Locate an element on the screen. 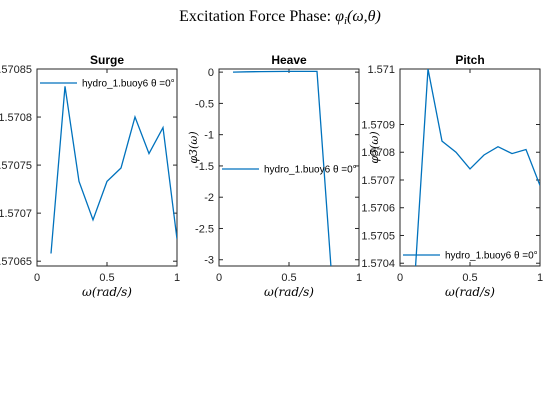  y-axis-label: φ3(ω) is located at coordinates (193, 147).